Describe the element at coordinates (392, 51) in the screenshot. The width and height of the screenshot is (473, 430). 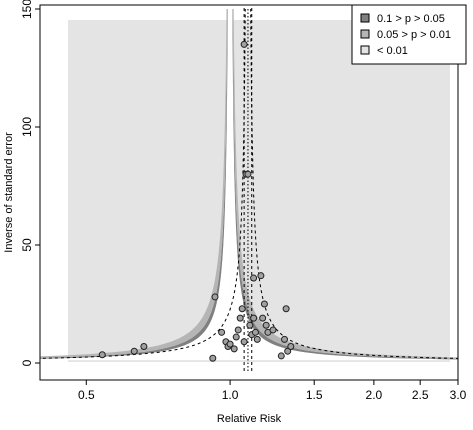
I see `legend-item-label: < 0.01` at that location.